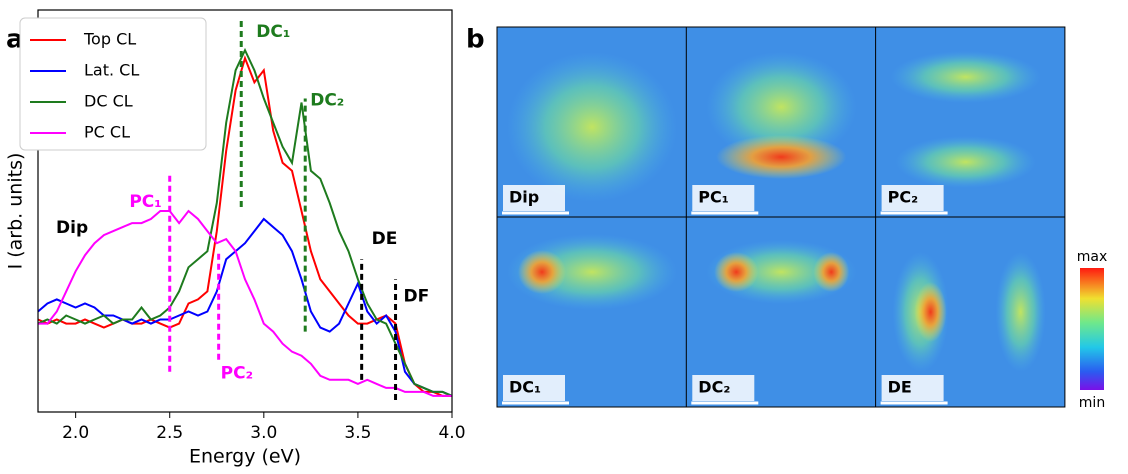 This screenshot has height=474, width=1128. Describe the element at coordinates (273, 32) in the screenshot. I see `marker-label: DC₁` at that location.